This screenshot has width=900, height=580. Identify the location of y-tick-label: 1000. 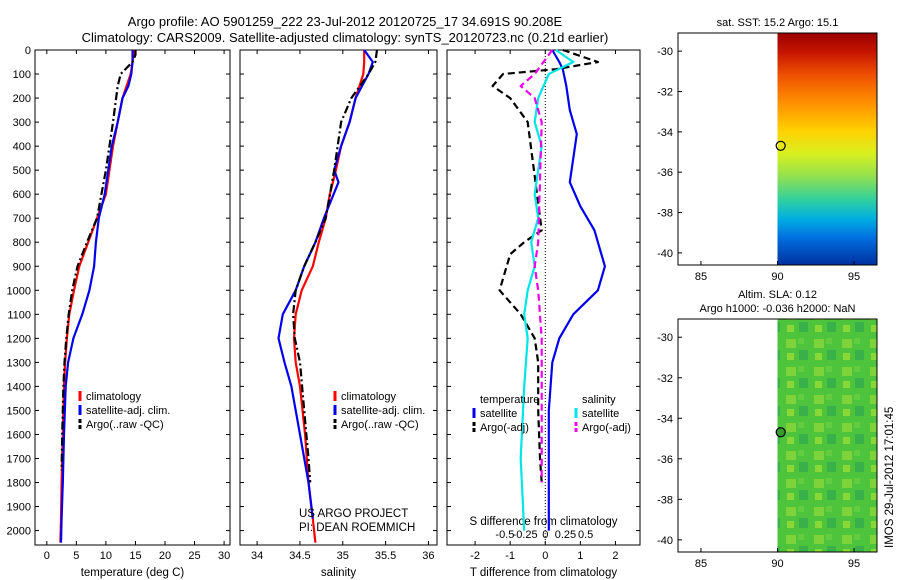
(19, 291).